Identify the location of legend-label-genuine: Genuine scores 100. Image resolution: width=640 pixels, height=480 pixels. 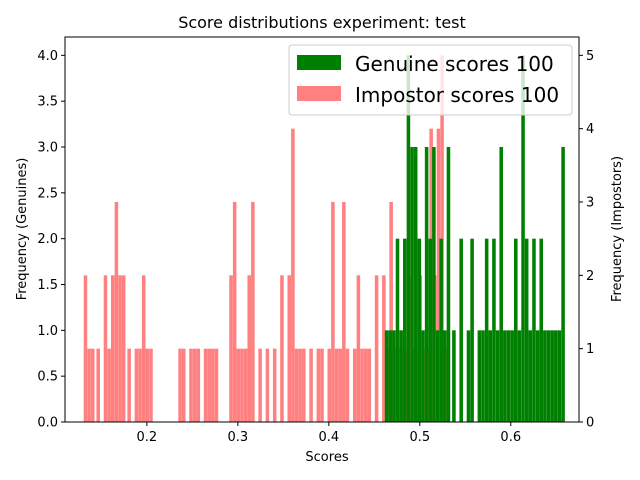
(454, 64).